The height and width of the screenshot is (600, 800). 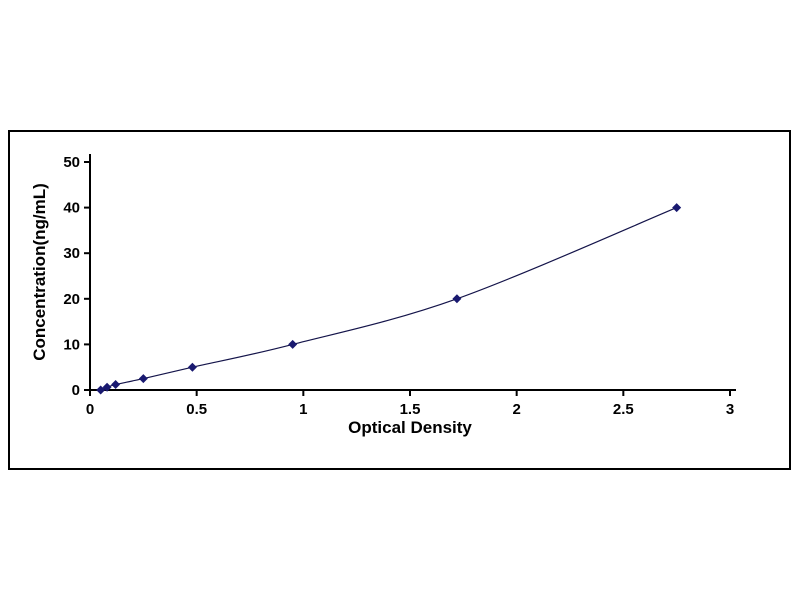 I want to click on x-tick-label: 2, so click(x=516, y=409).